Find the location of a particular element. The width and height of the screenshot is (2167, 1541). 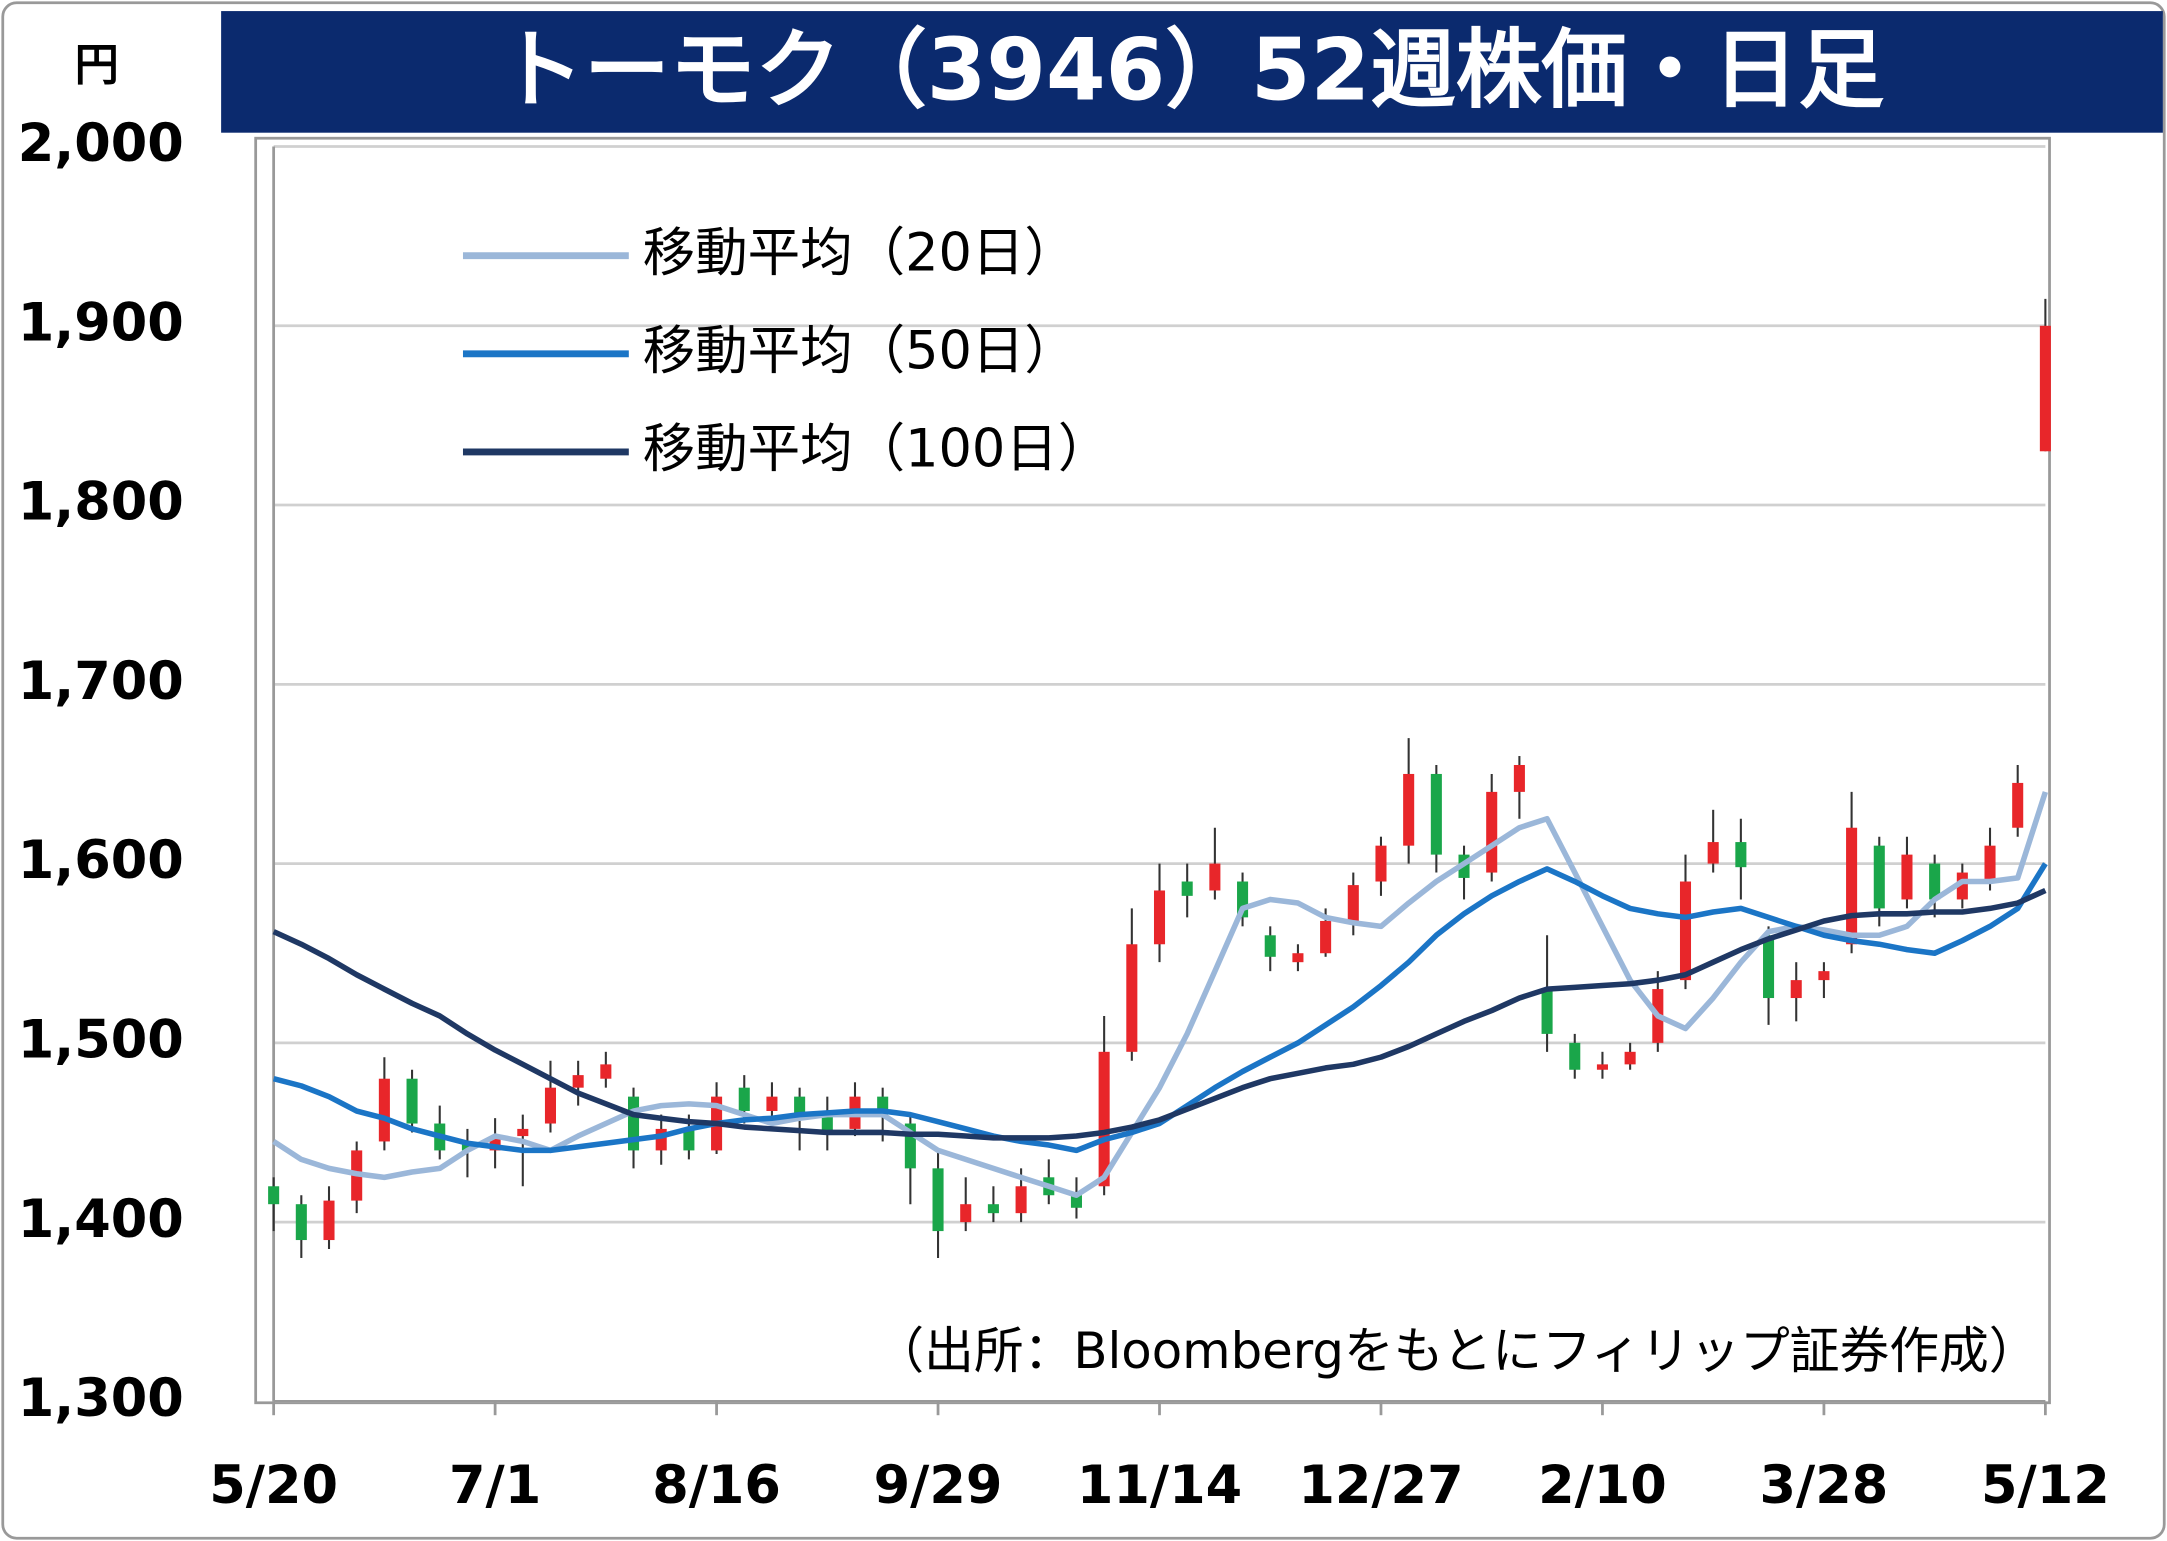

x-tick-label: 7/1 is located at coordinates (495, 1485).